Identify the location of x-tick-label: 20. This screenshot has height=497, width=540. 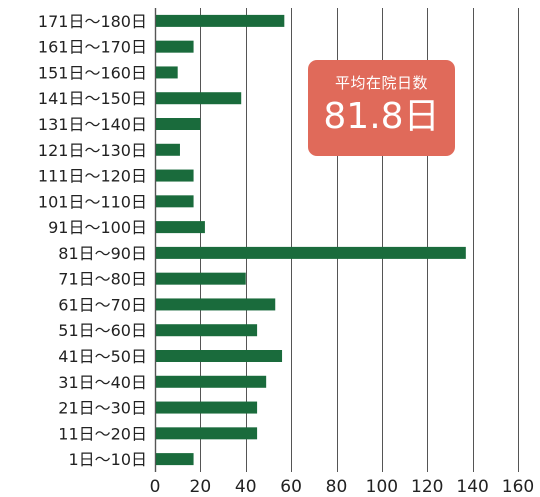
(201, 487).